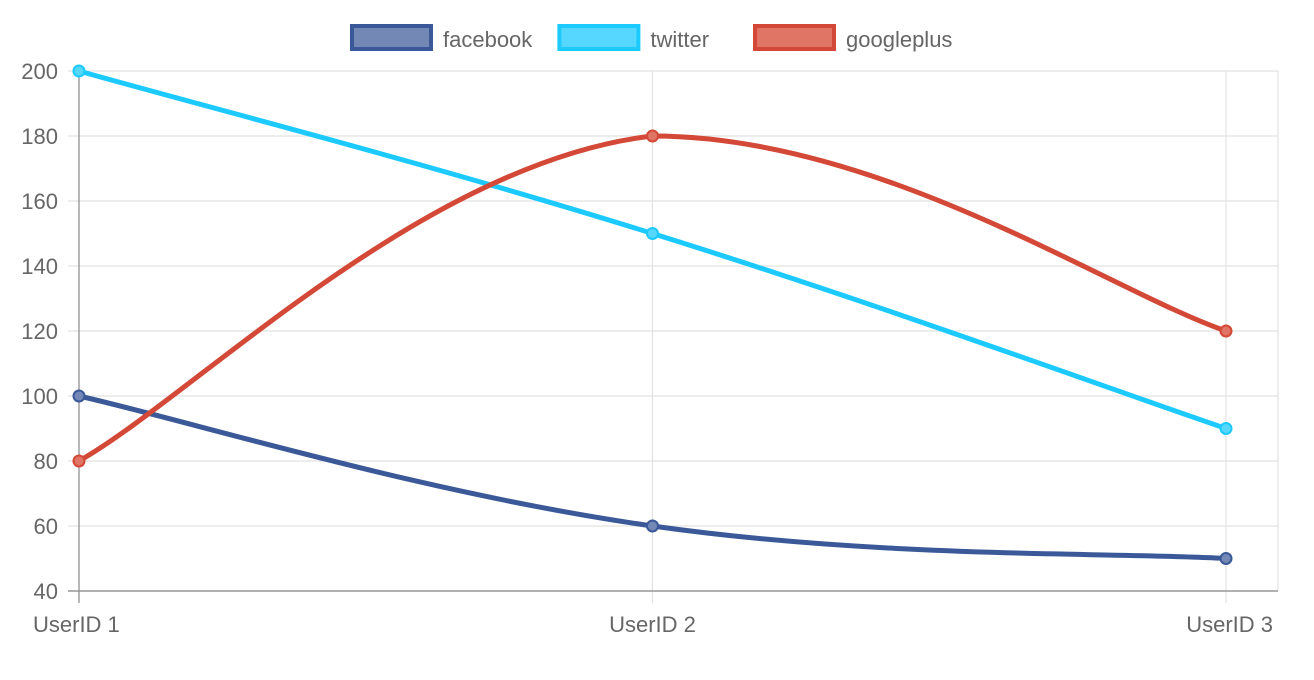 The width and height of the screenshot is (1314, 680). I want to click on y-tick-label: 140, so click(39, 266).